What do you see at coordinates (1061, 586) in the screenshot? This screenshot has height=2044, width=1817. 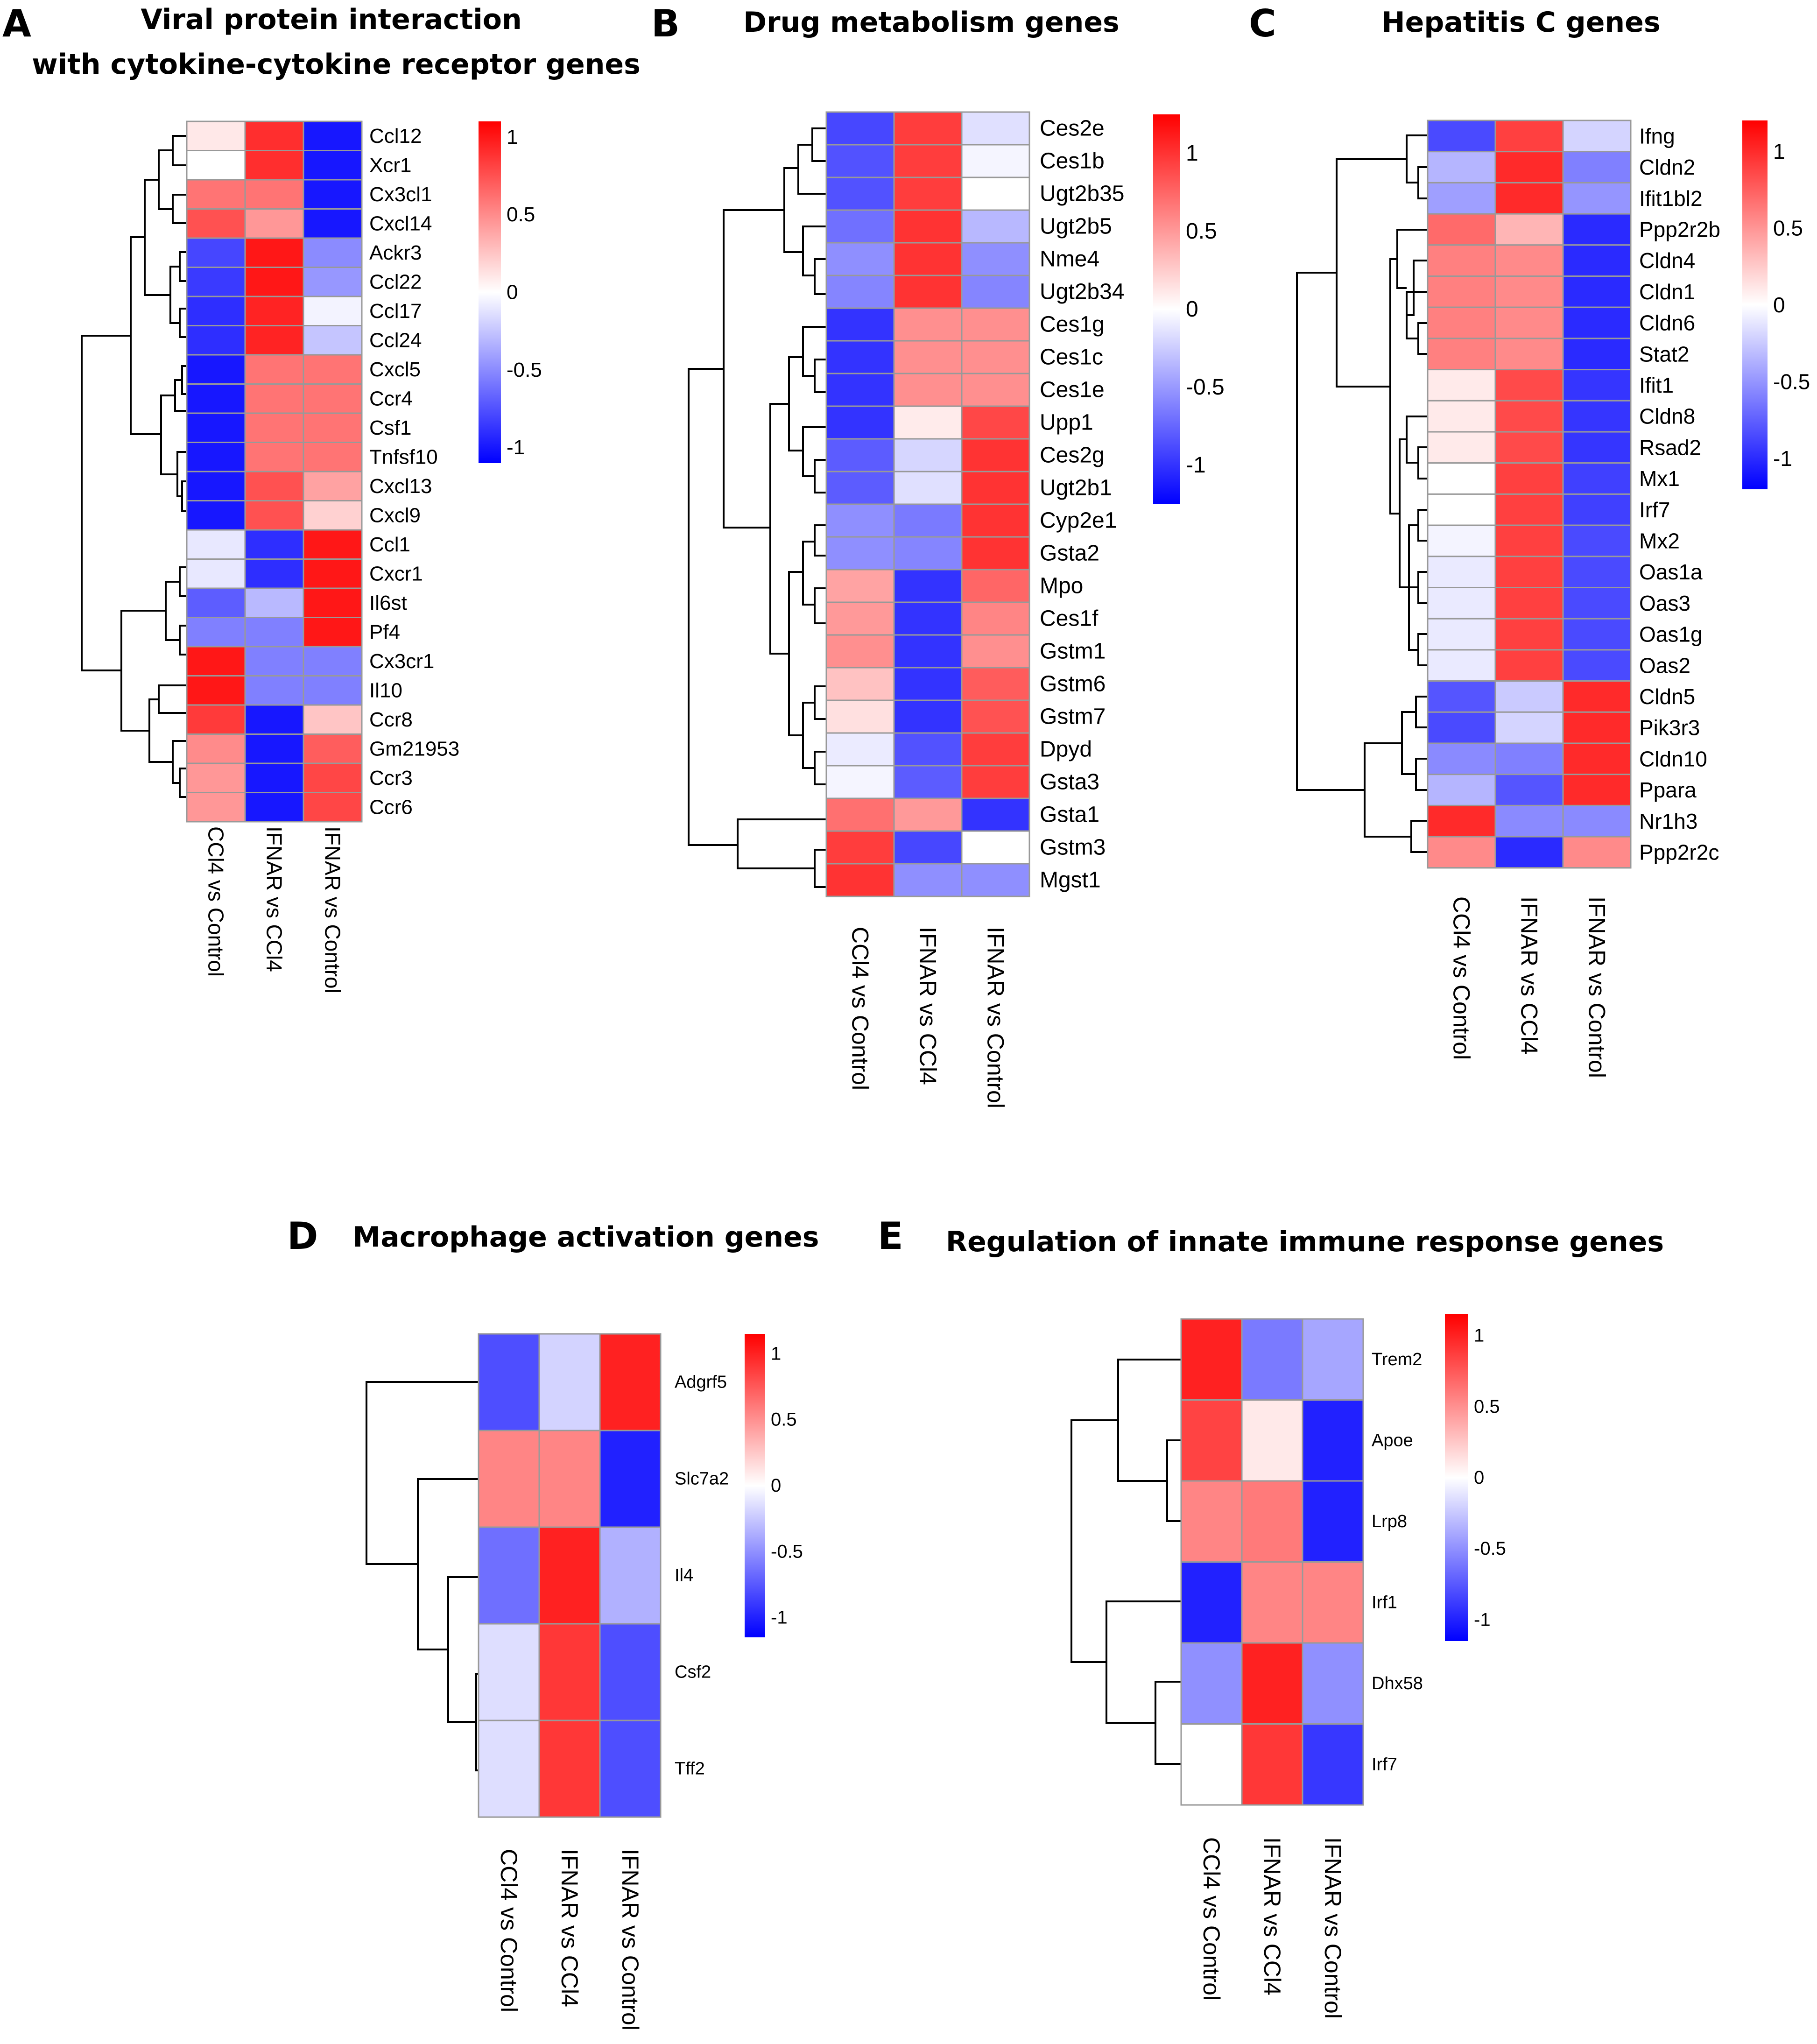 I see `panel-b-row-label-mpo: Mpo` at bounding box center [1061, 586].